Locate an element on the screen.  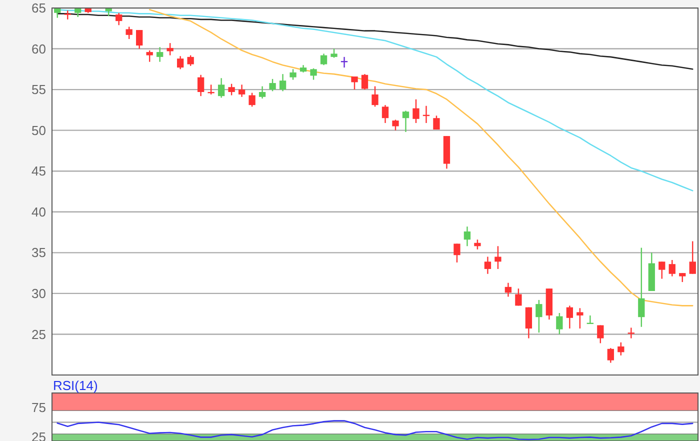
y-tick-label: 40 is located at coordinates (39, 212).